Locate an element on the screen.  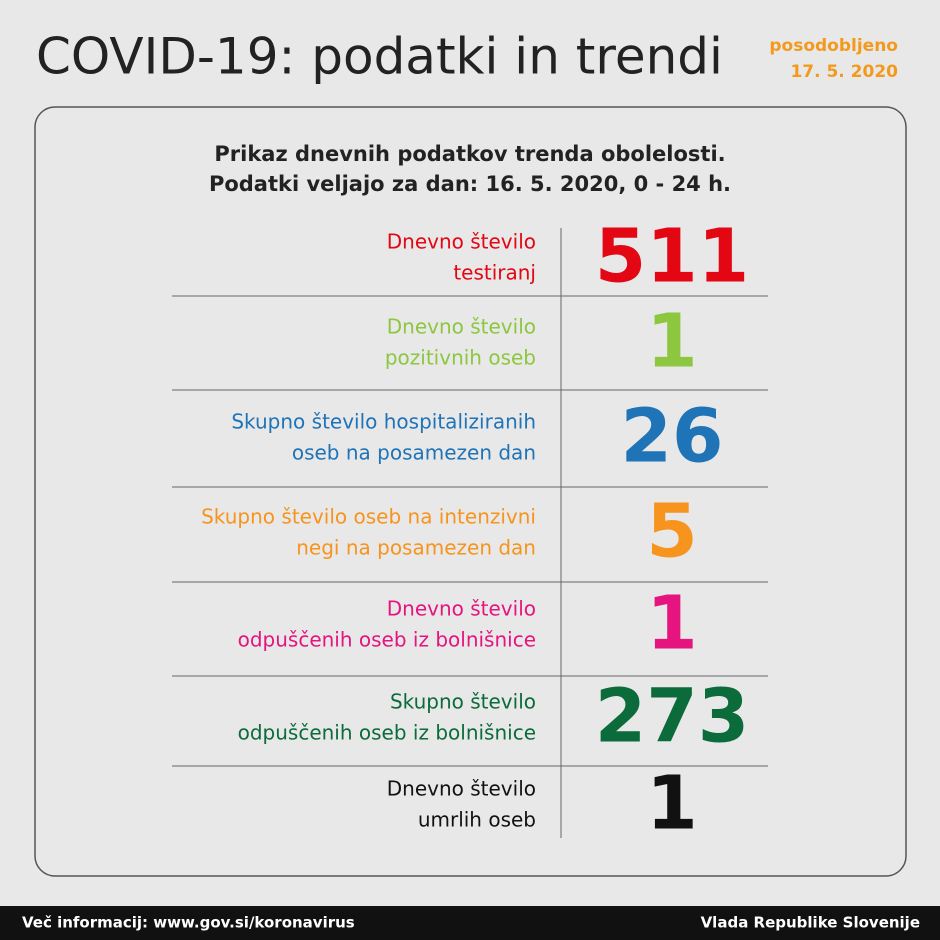
row-label: negi na posamezen dan is located at coordinates (416, 548).